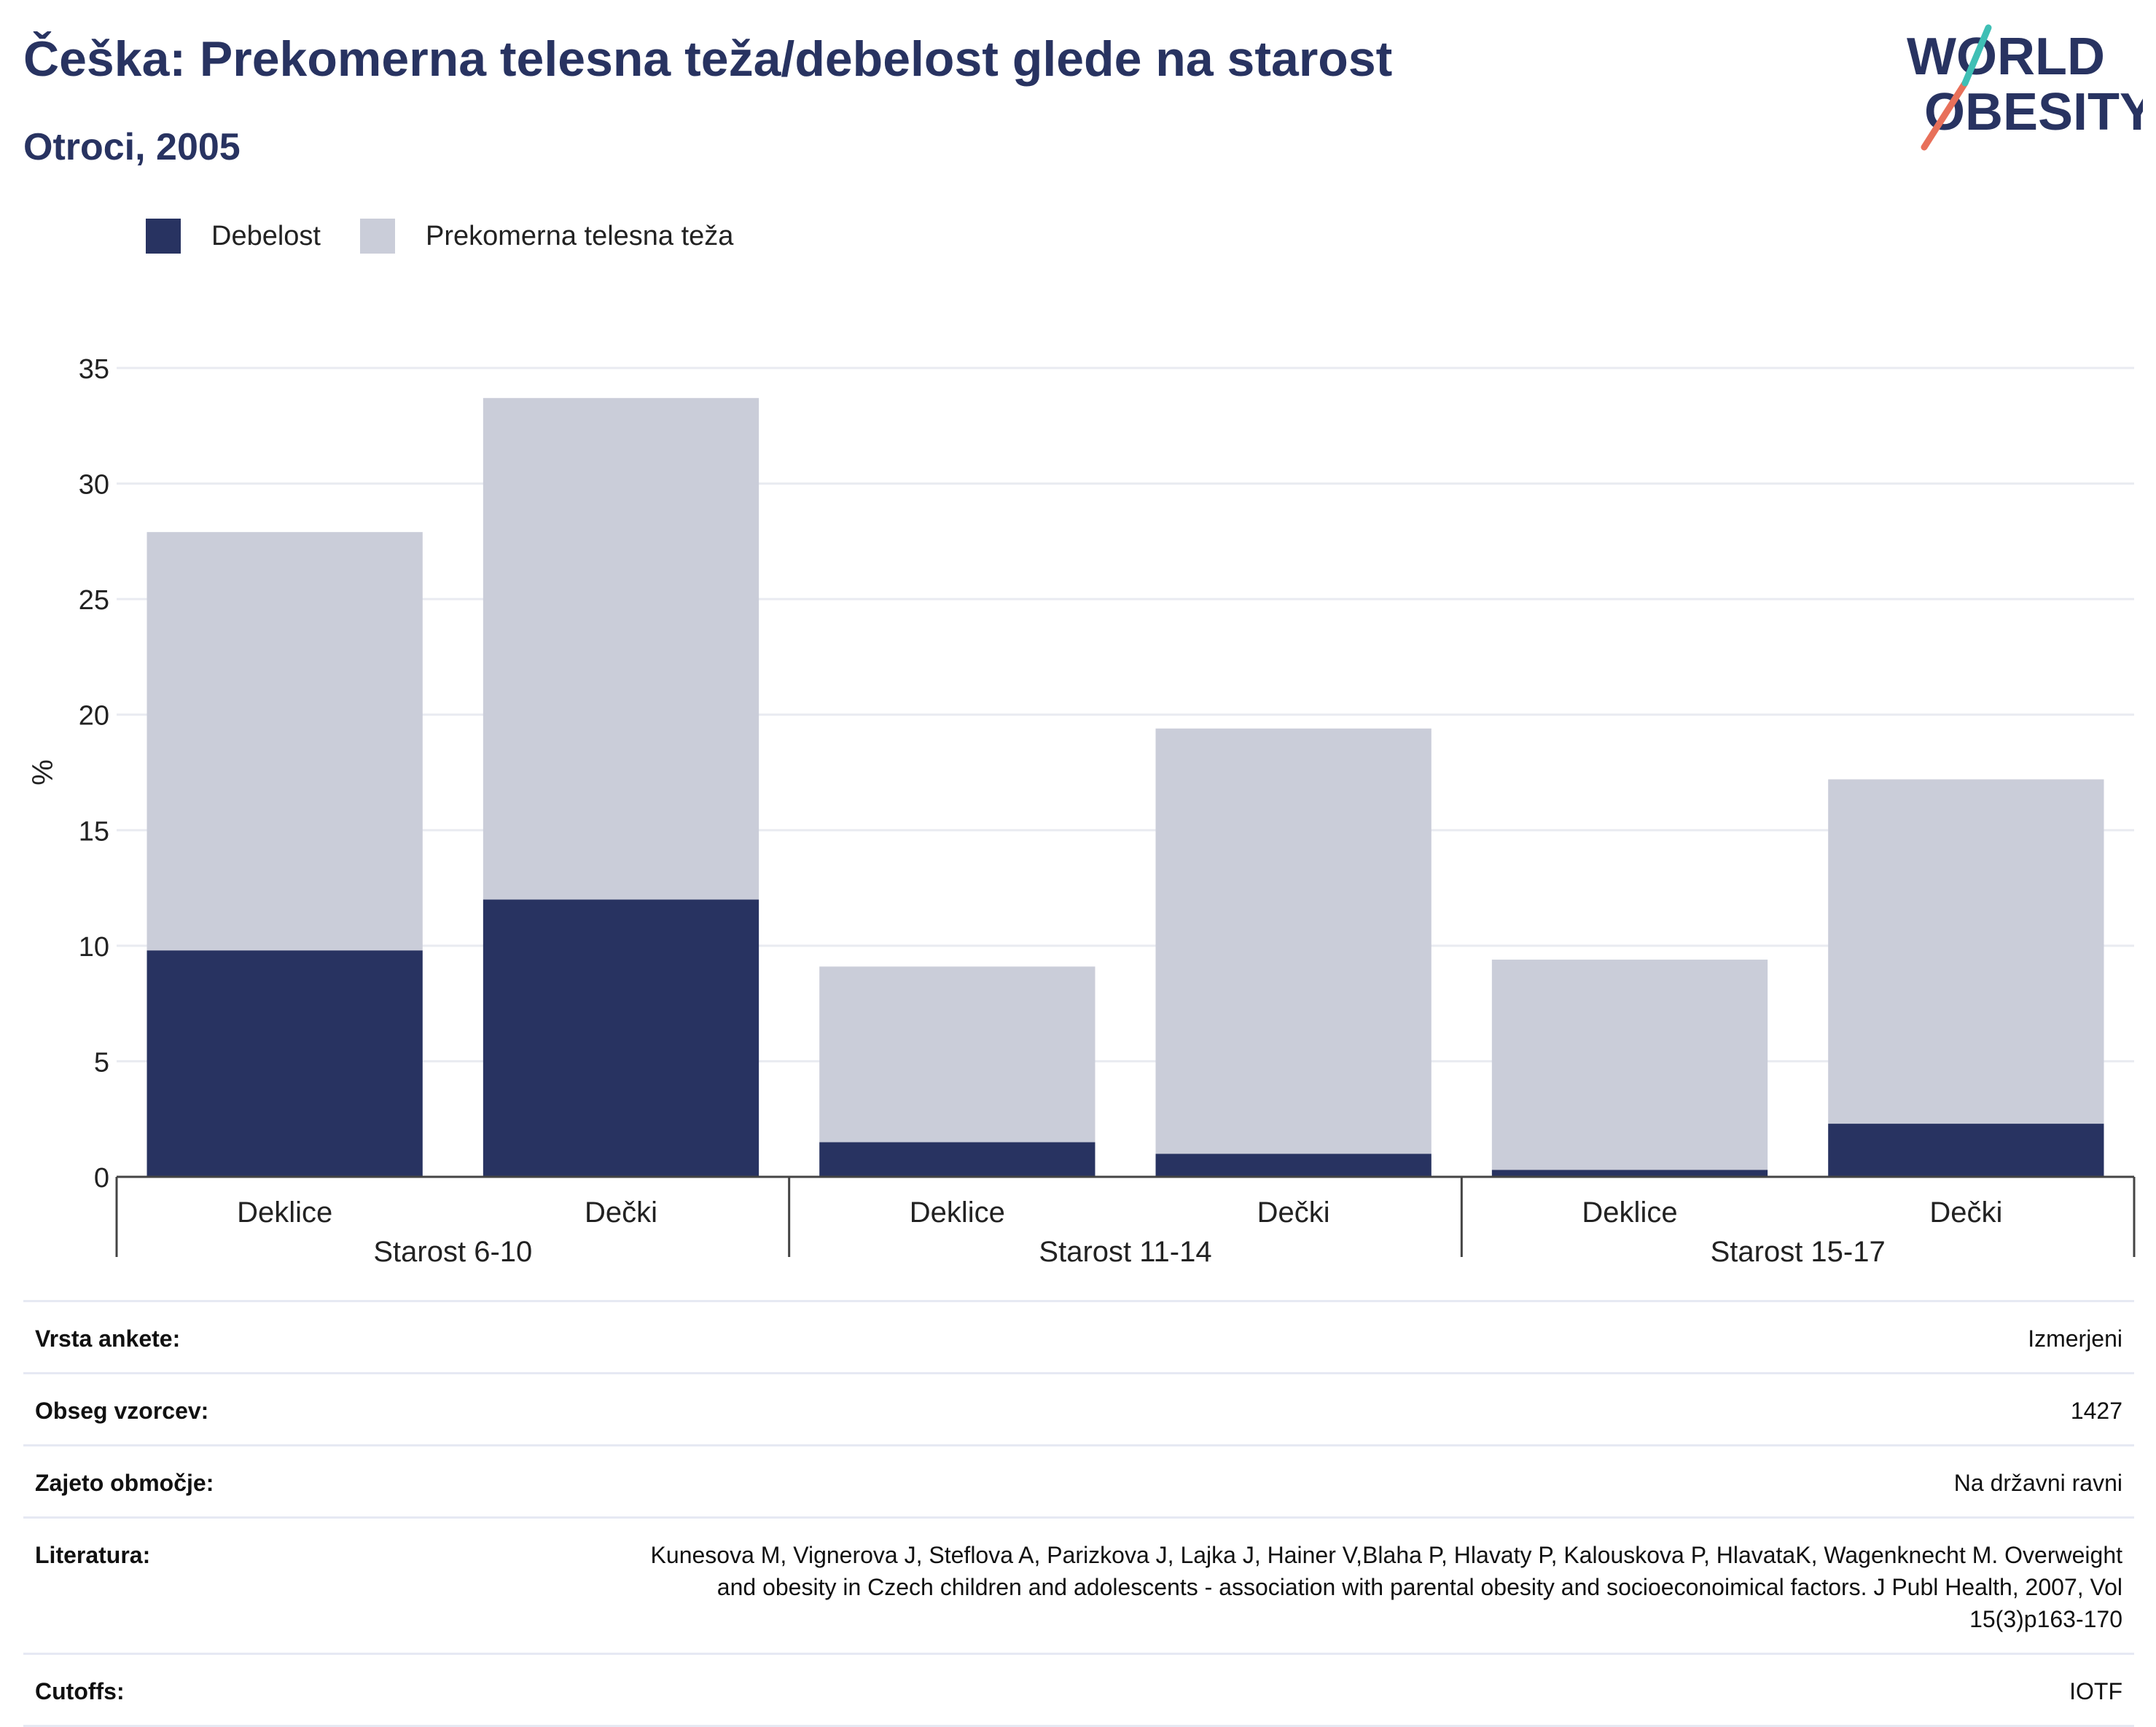 This screenshot has width=2156, height=1727. Describe the element at coordinates (452, 1252) in the screenshot. I see `group-label: Starost 6-10` at that location.